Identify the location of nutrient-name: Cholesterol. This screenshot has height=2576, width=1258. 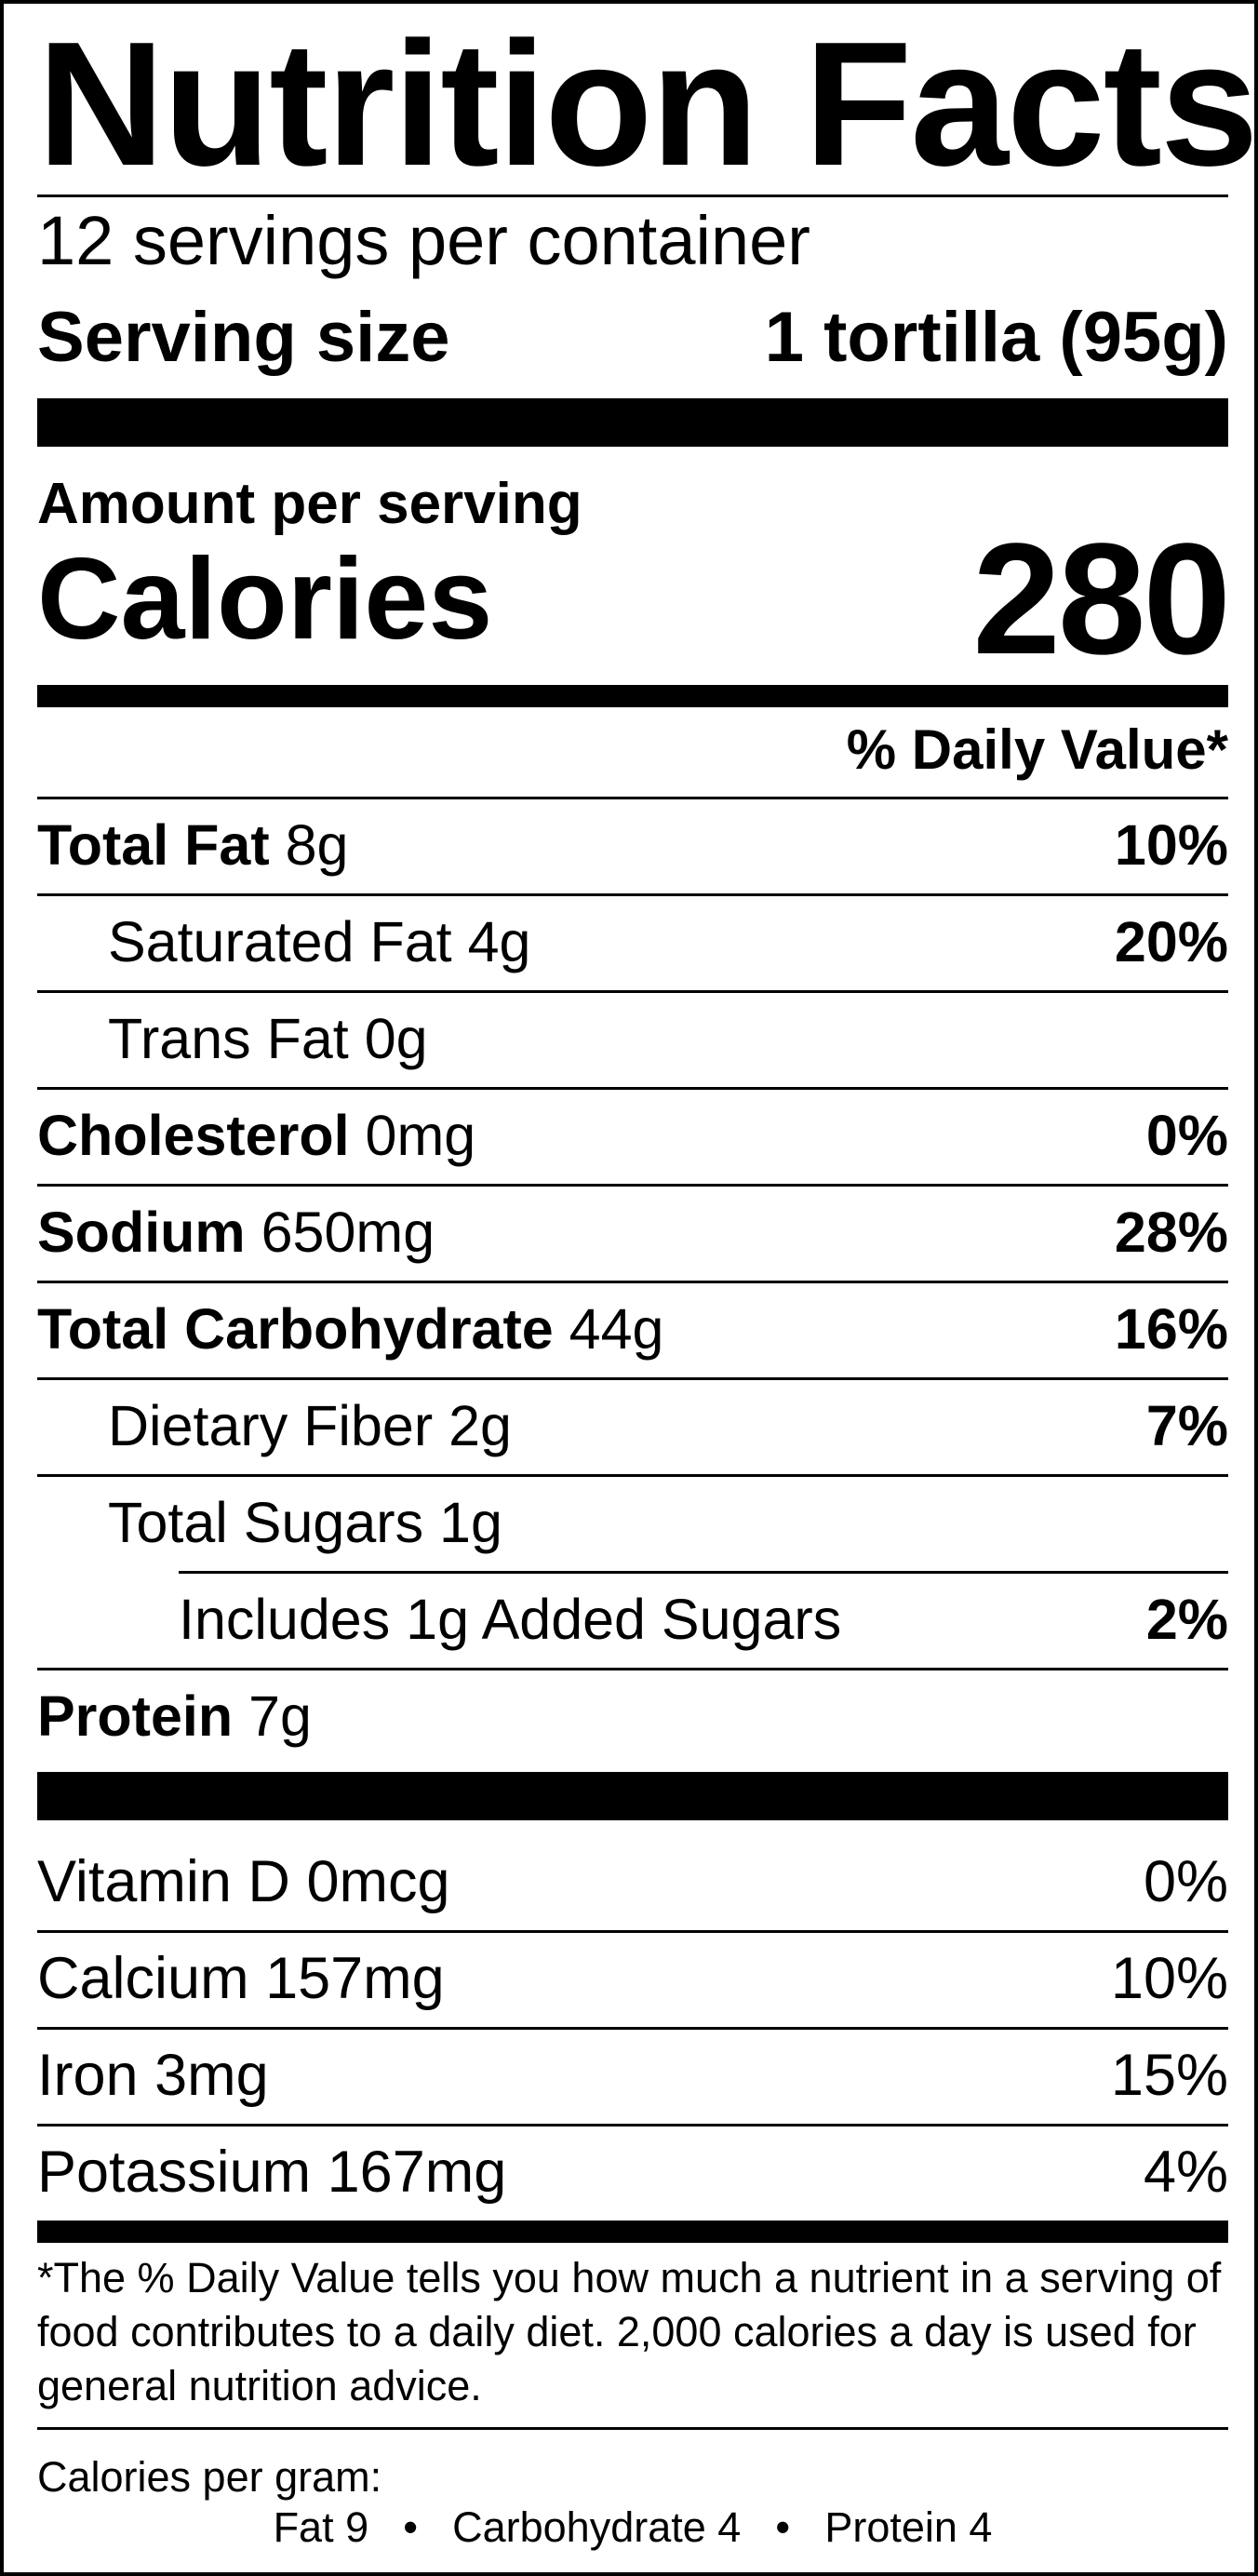
(194, 1135).